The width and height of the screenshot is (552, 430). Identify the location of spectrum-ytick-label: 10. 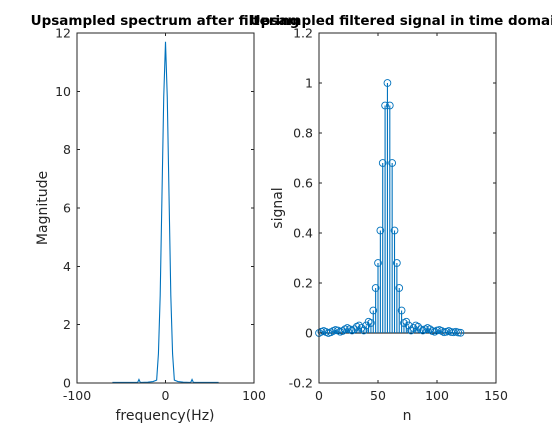
(63, 91).